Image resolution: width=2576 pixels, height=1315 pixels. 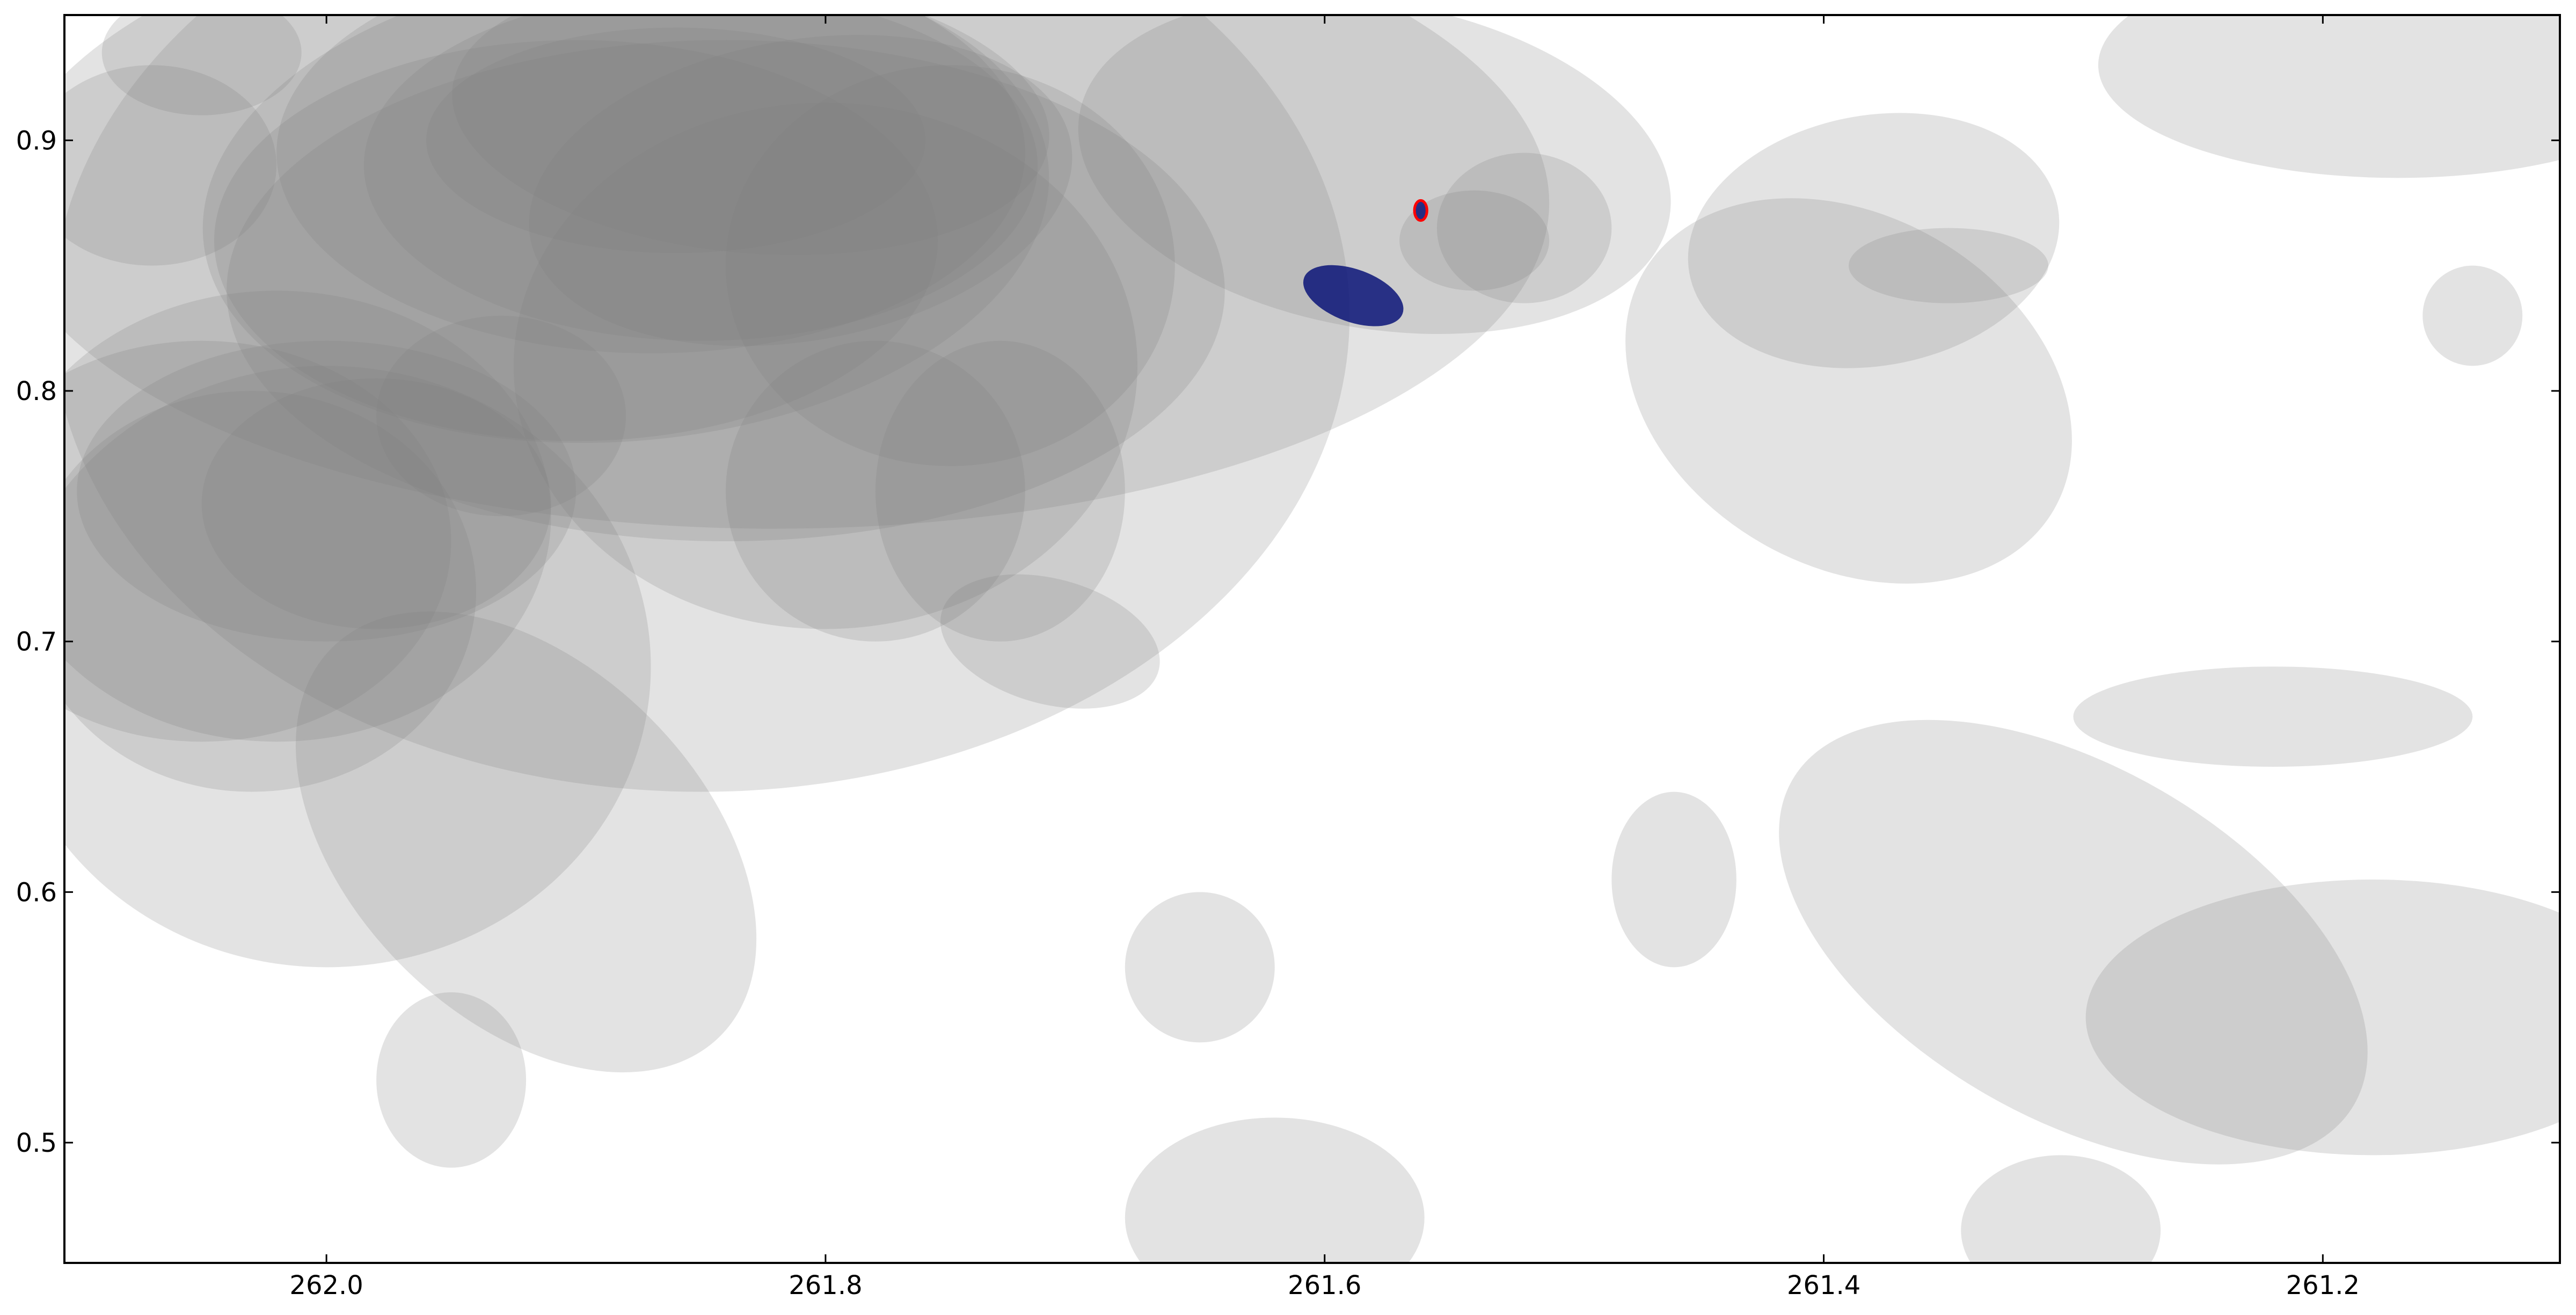 What do you see at coordinates (36, 391) in the screenshot?
I see `y-tick-label: 0.8` at bounding box center [36, 391].